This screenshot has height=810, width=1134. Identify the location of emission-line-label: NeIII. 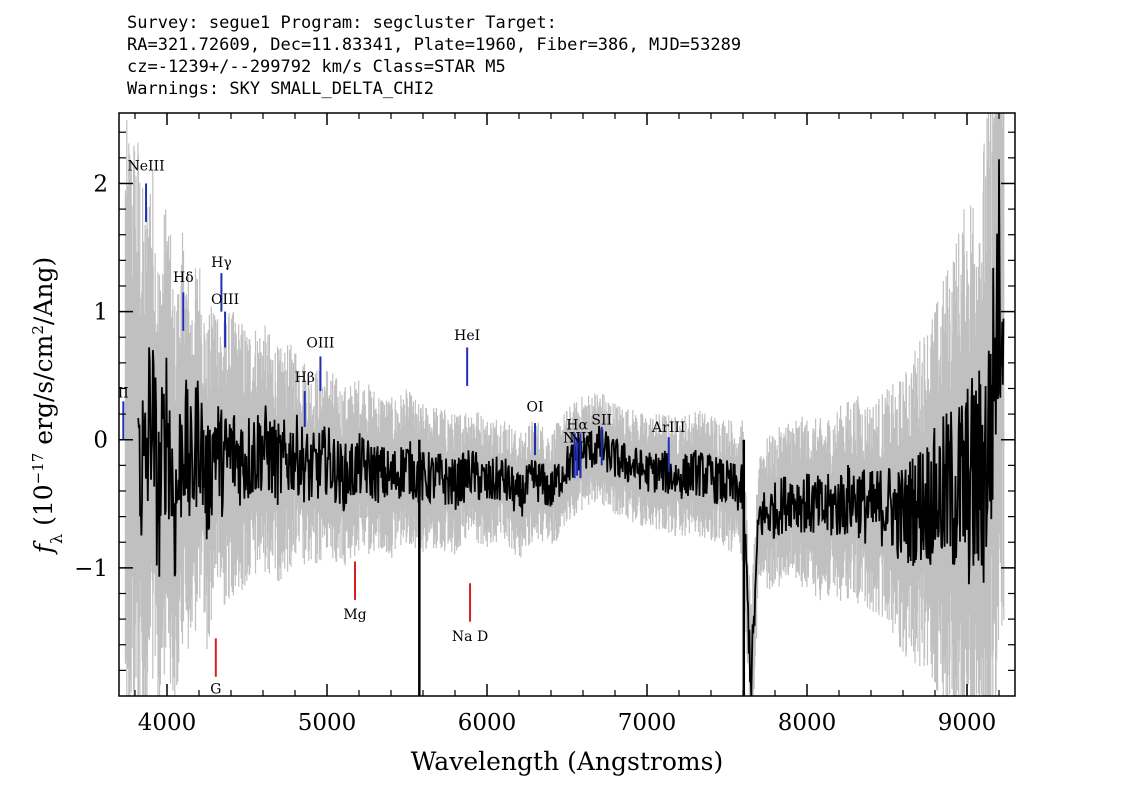
(145, 167).